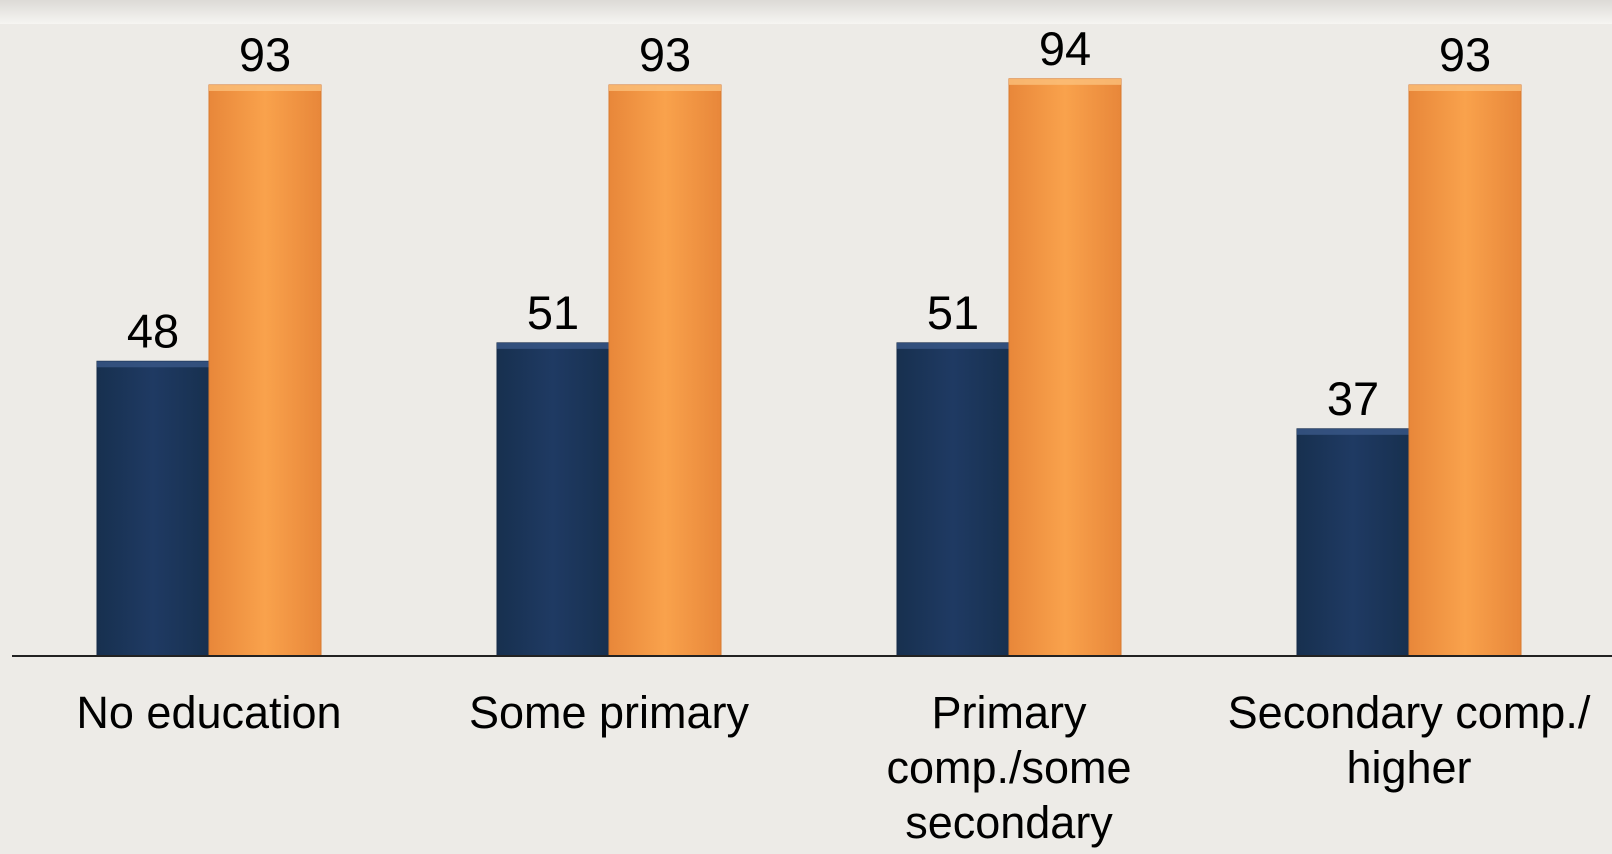  What do you see at coordinates (1065, 48) in the screenshot?
I see `data-label-series1-2: 94` at bounding box center [1065, 48].